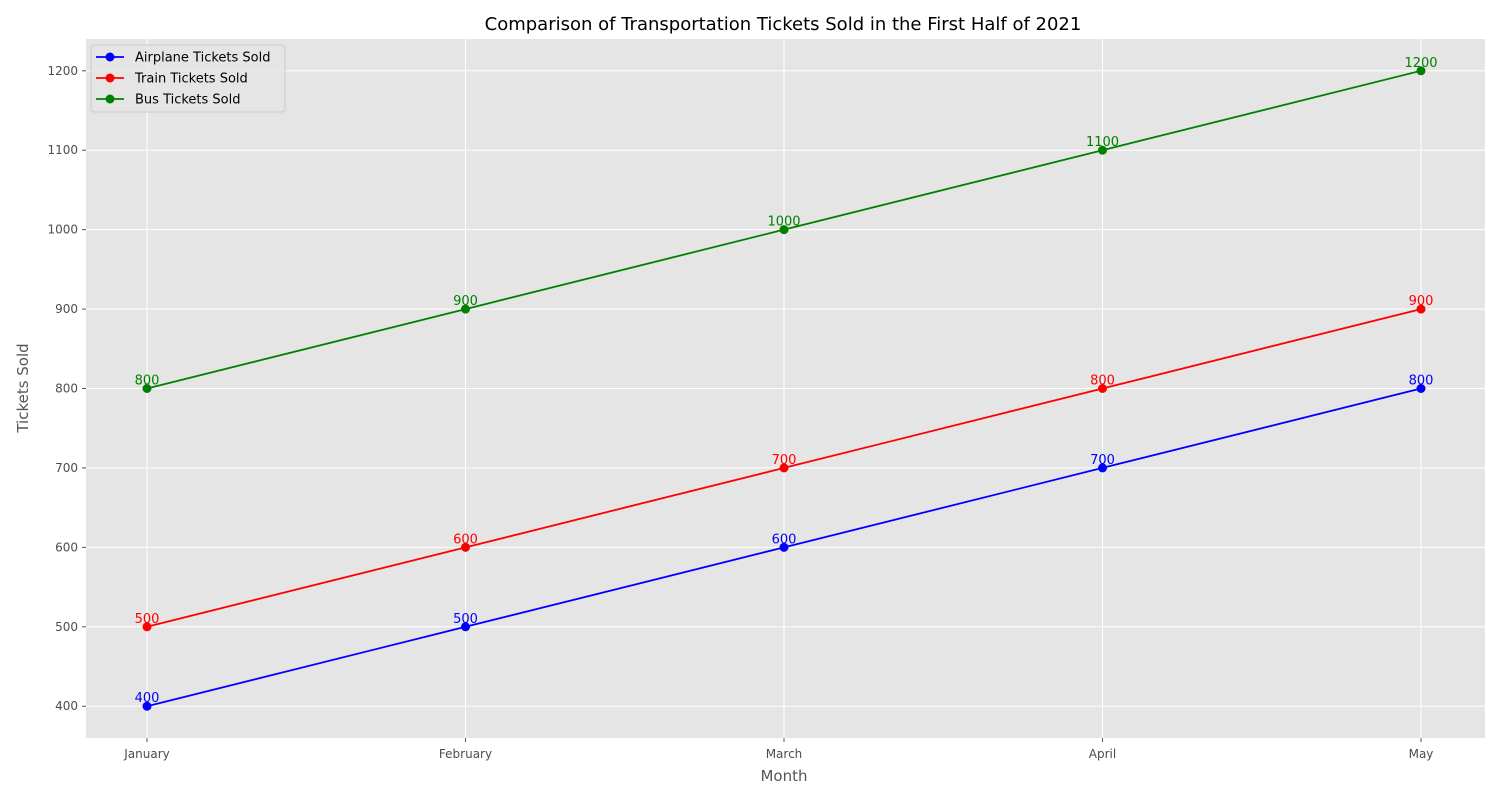 This screenshot has height=800, width=1500. Describe the element at coordinates (783, 222) in the screenshot. I see `data-label: 1000` at that location.